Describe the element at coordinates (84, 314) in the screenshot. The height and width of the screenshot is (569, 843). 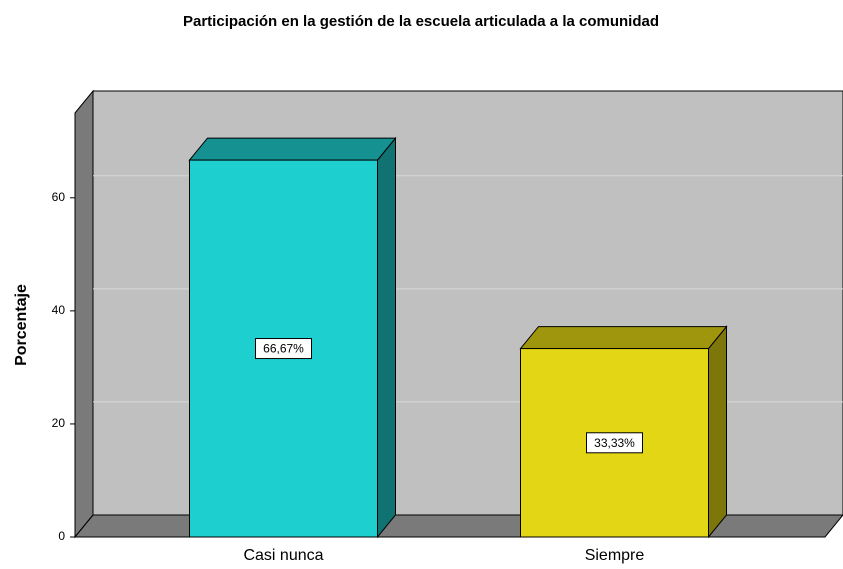
I see `left-wall` at that location.